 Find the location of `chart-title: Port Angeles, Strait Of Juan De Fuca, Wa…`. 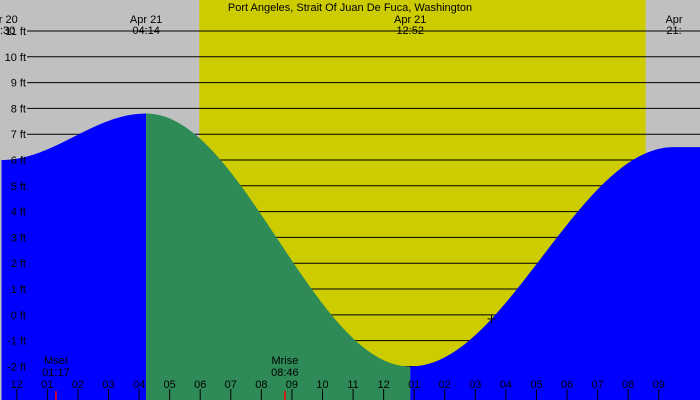

chart-title: Port Angeles, Strait Of Juan De Fuca, Wa… is located at coordinates (350, 8).